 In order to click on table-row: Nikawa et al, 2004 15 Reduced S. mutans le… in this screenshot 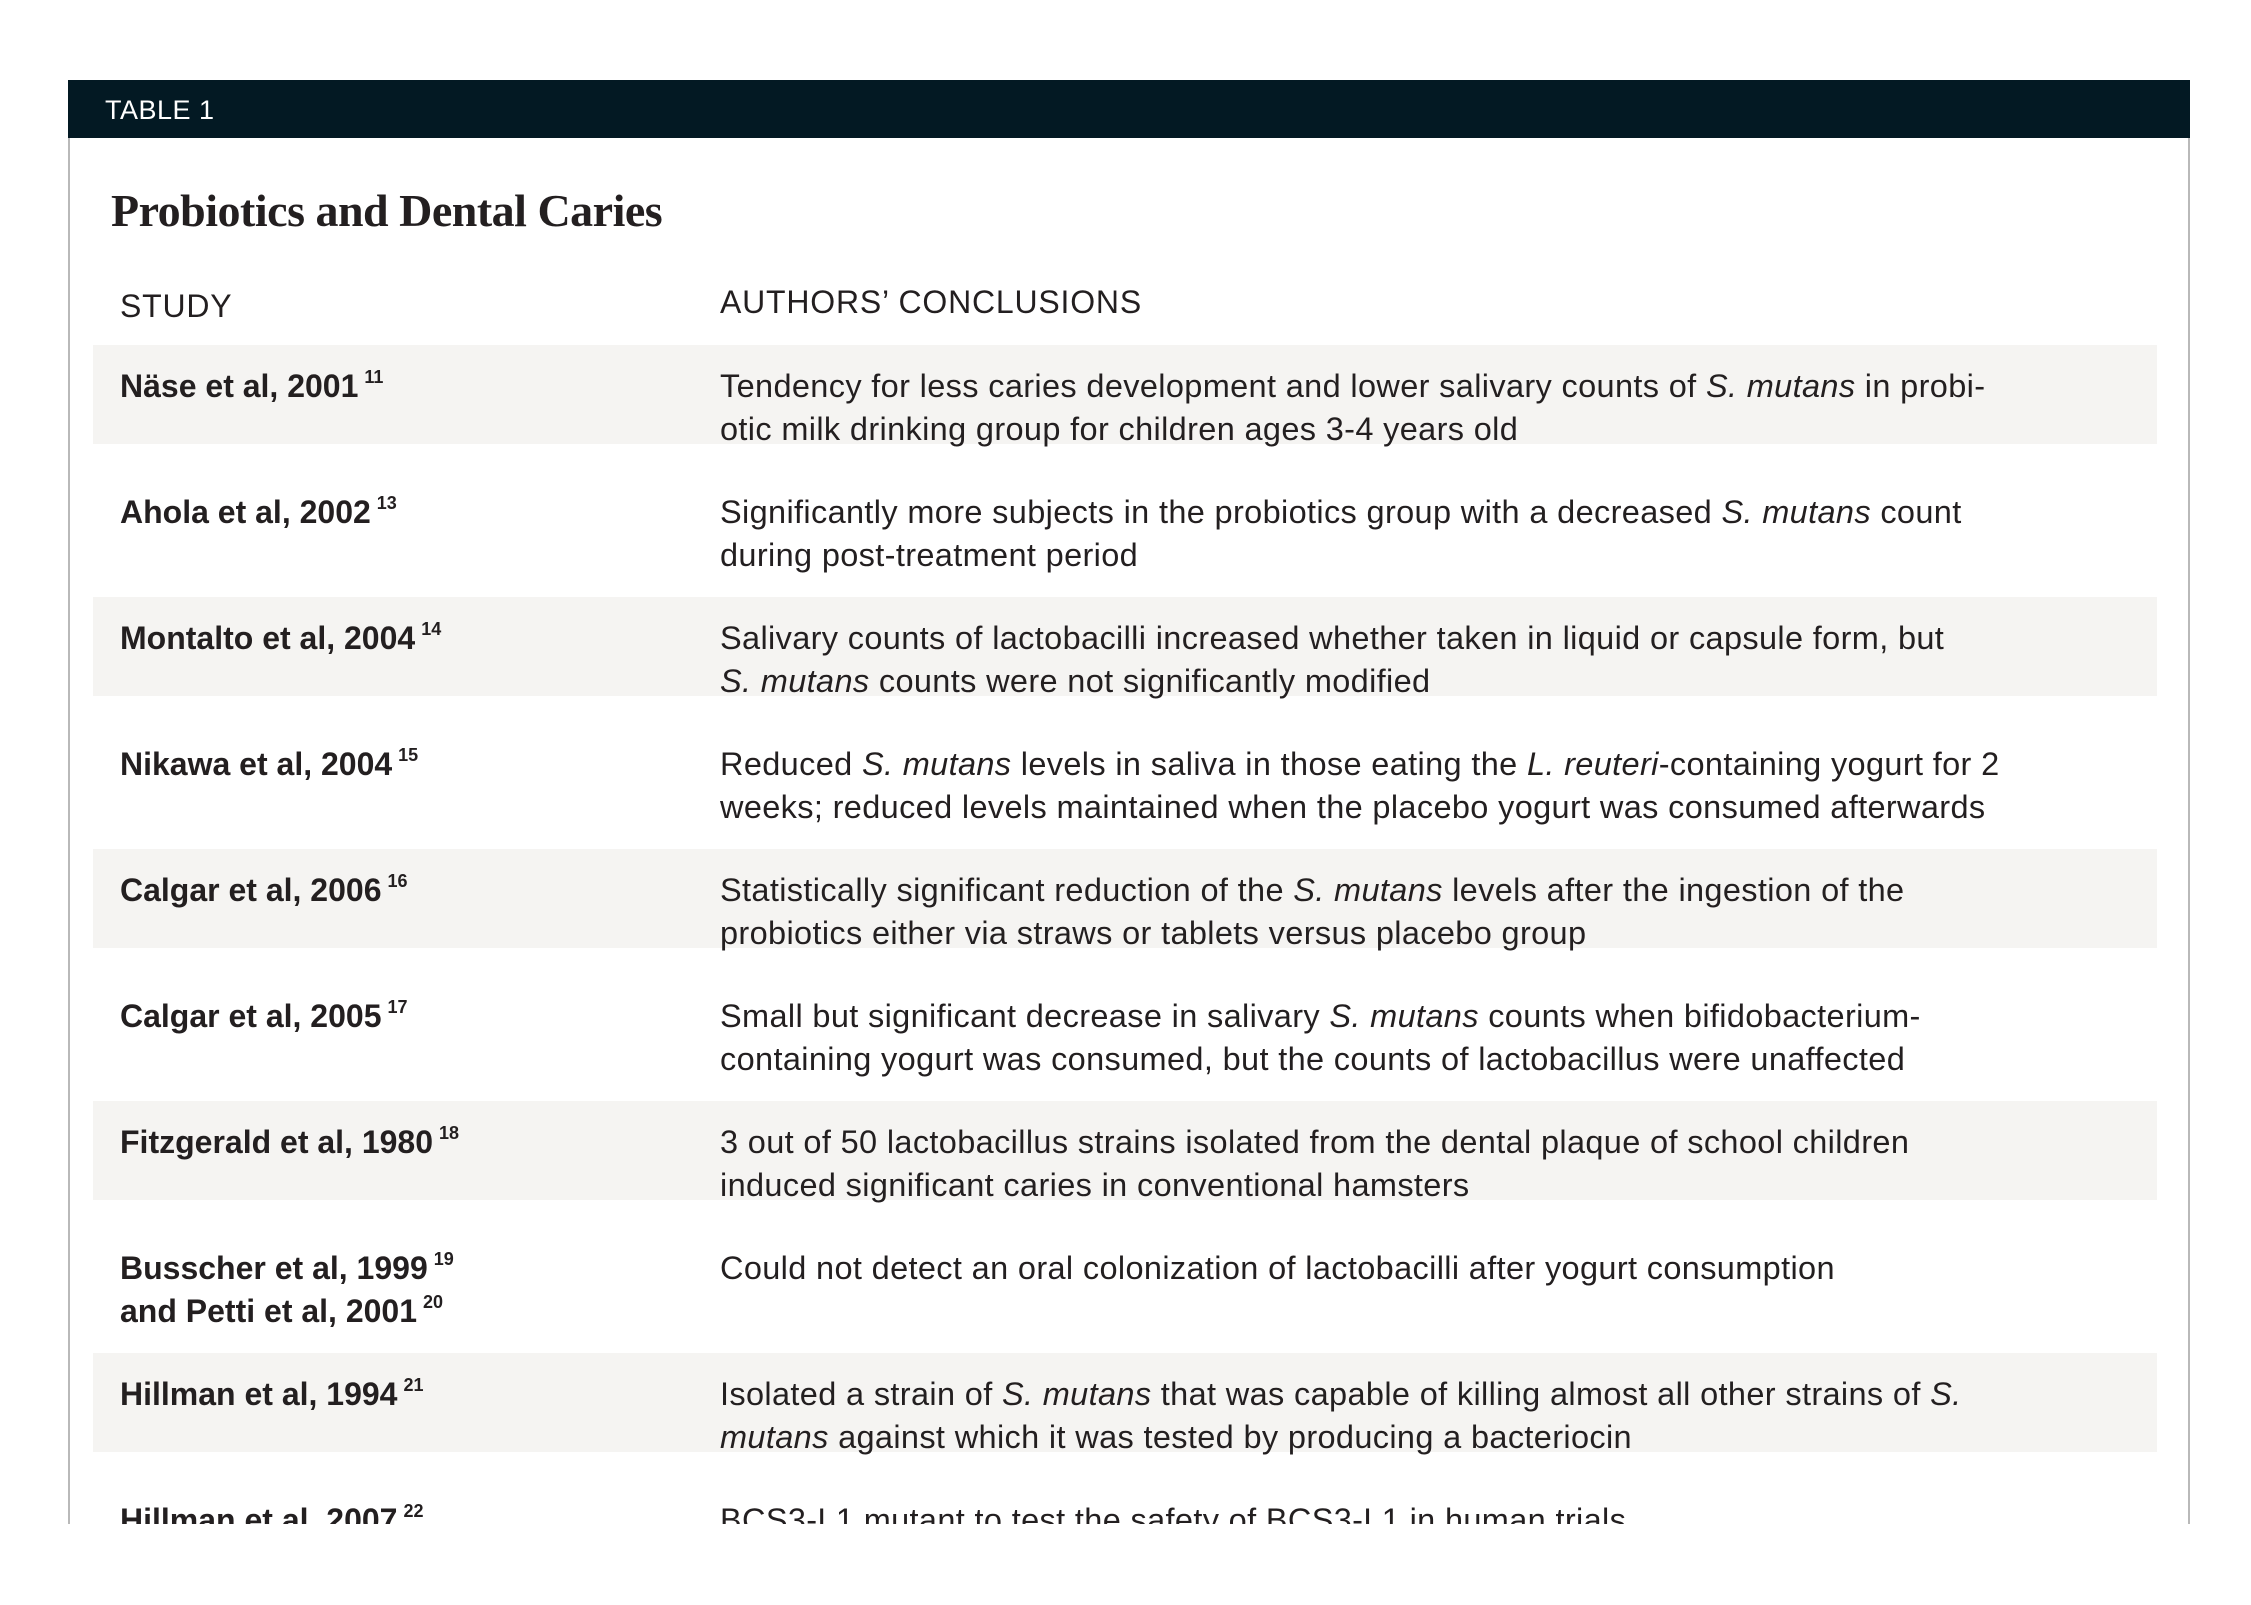, I will do `click(1125, 774)`.